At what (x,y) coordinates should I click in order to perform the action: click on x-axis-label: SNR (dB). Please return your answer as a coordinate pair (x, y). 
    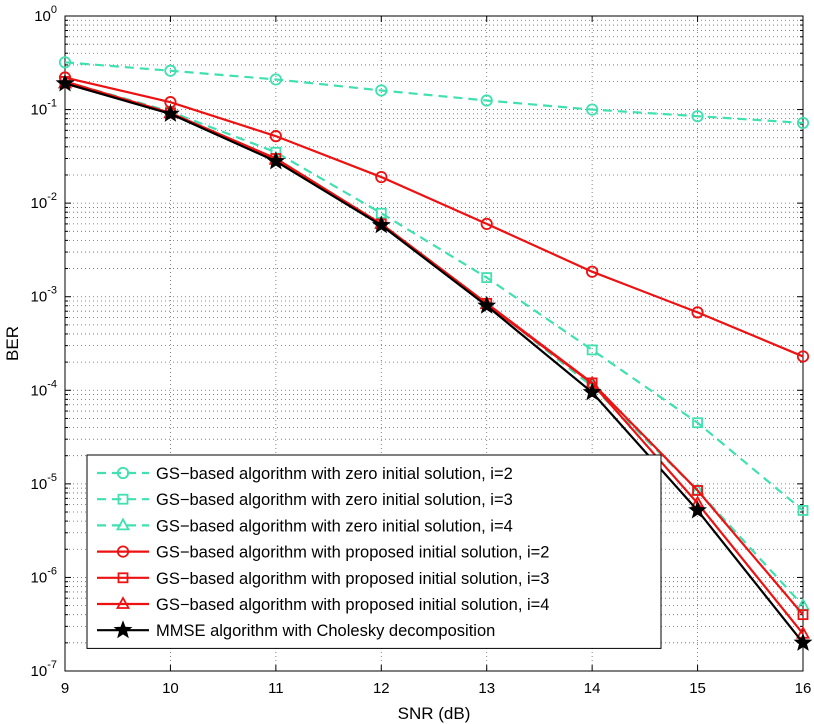
    Looking at the image, I should click on (434, 713).